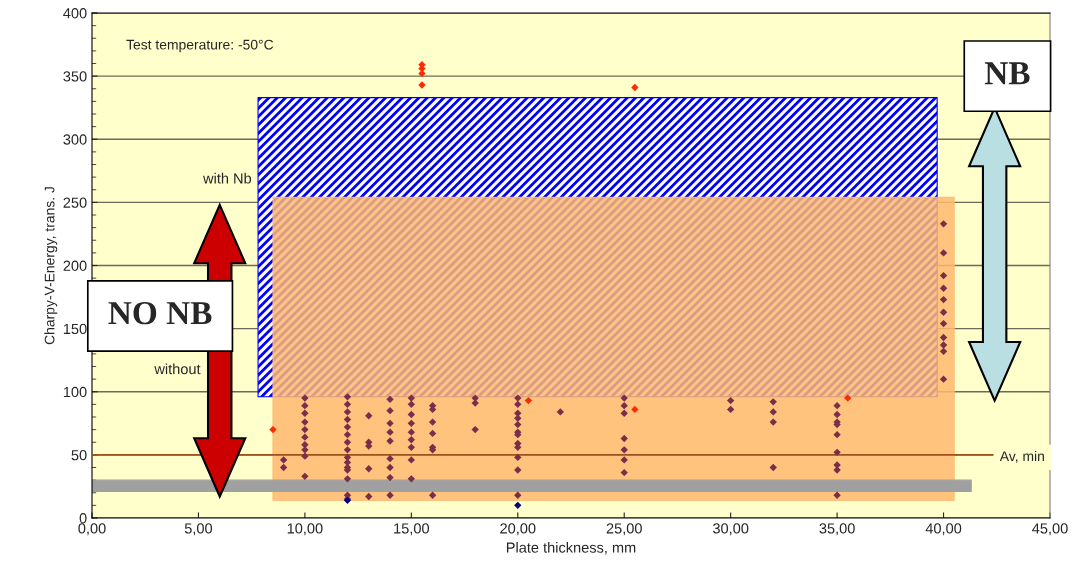 Image resolution: width=1082 pixels, height=584 pixels. I want to click on y-tick-label: 0, so click(83, 518).